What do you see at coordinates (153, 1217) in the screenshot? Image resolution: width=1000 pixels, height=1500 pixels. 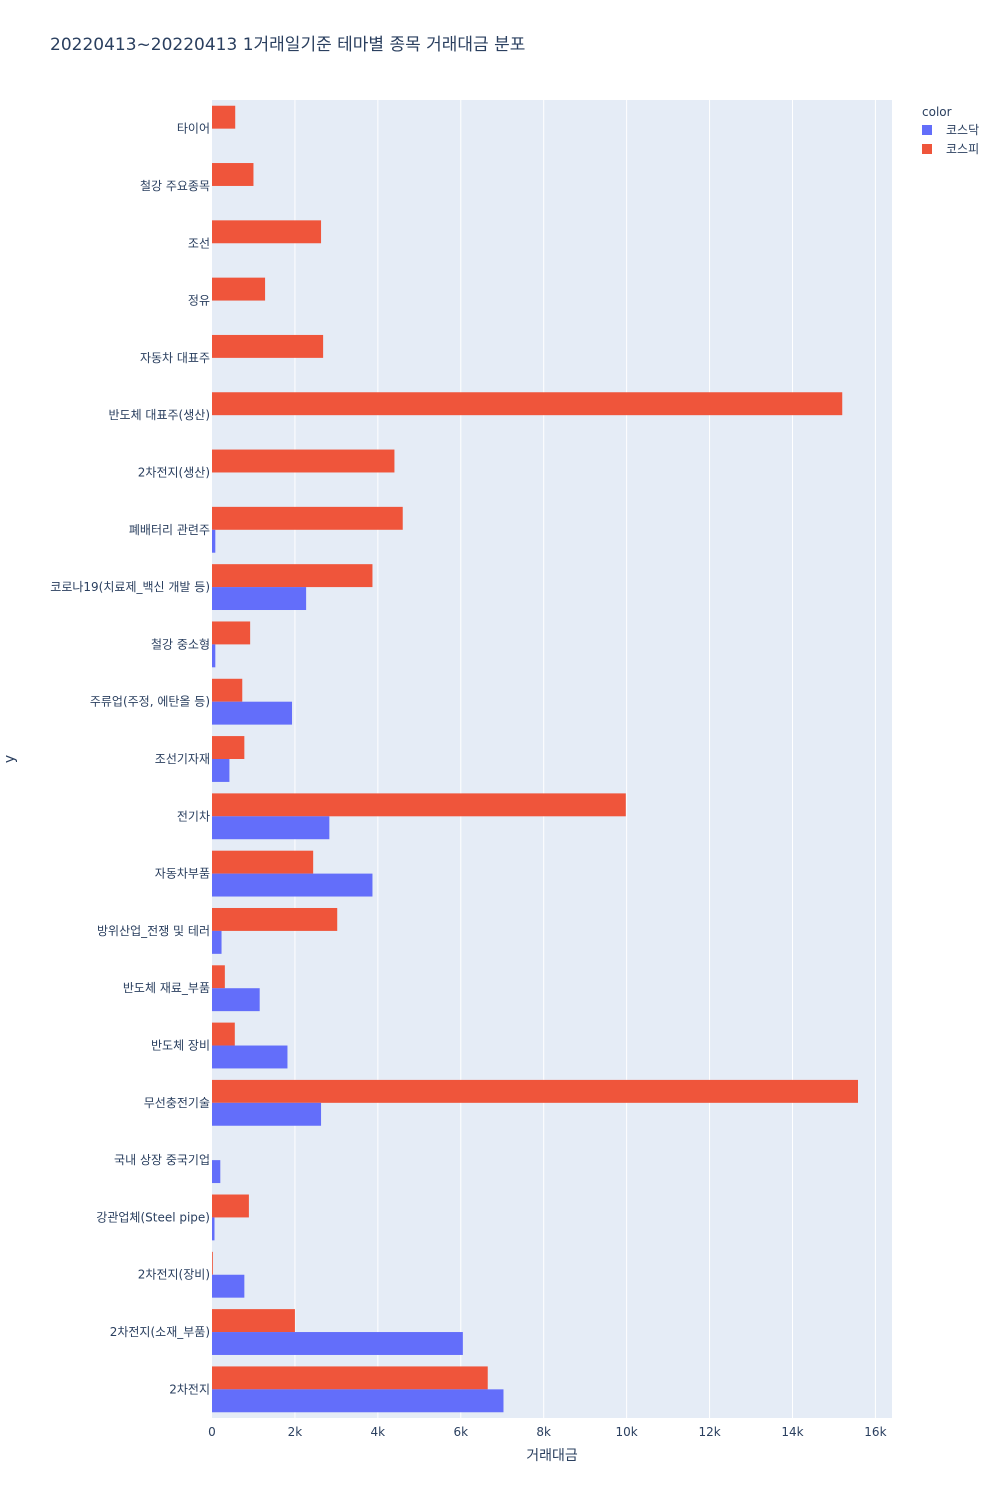 I see `y-tick-label: 강관업체(Steel pipe)` at bounding box center [153, 1217].